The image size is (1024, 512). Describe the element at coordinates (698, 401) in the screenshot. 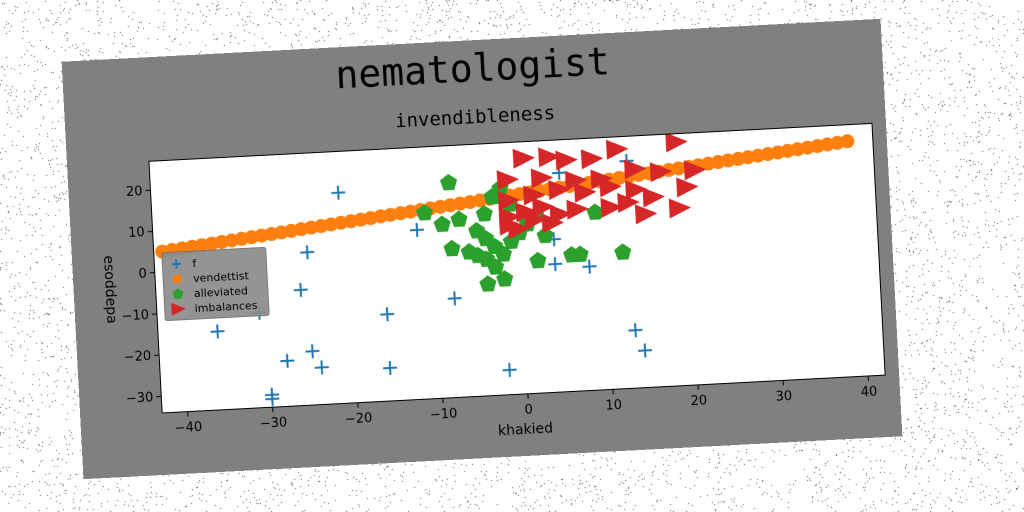

I see `x-tick-label: 20` at that location.